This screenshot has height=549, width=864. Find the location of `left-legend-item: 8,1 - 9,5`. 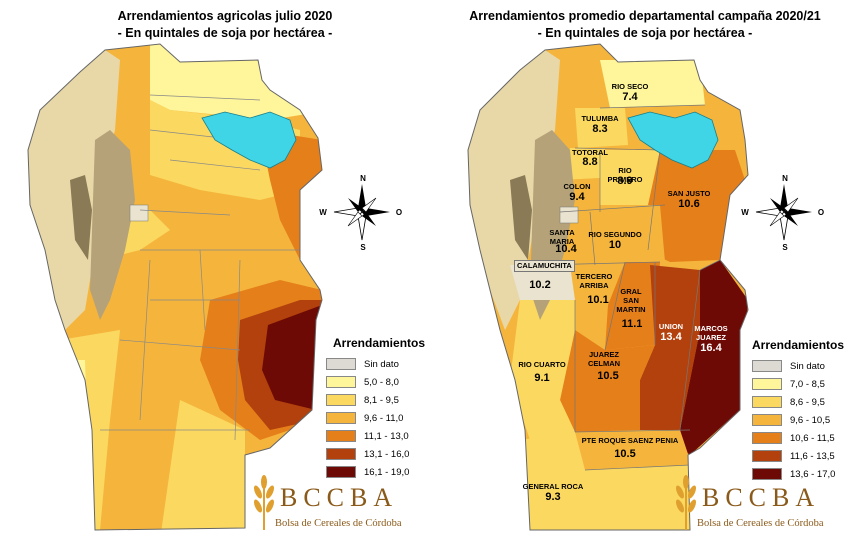

left-legend-item: 8,1 - 9,5 is located at coordinates (362, 400).